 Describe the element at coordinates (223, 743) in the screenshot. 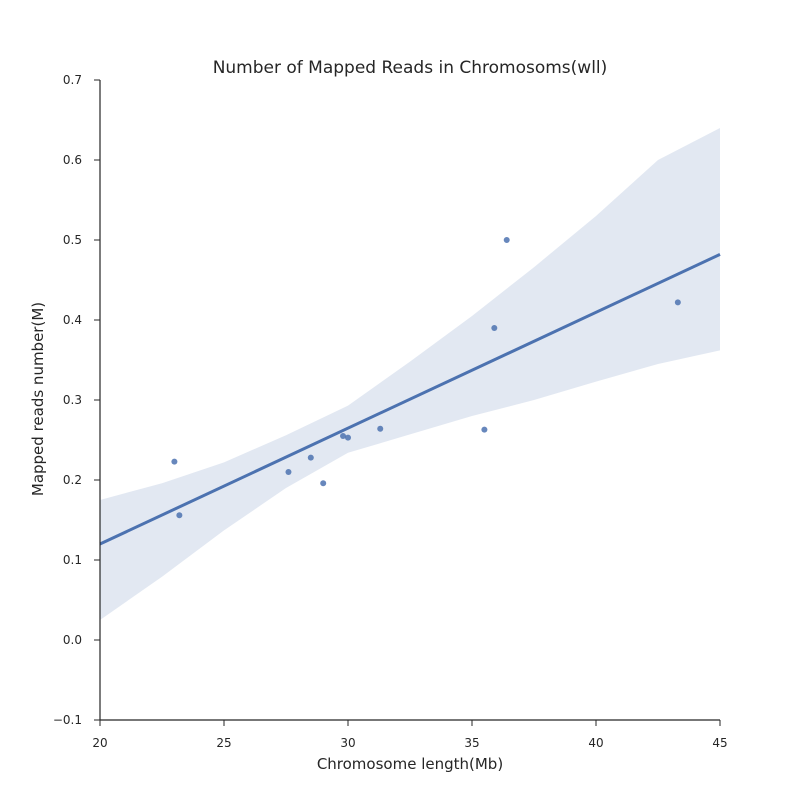

I see `x-tick-label: 25` at that location.